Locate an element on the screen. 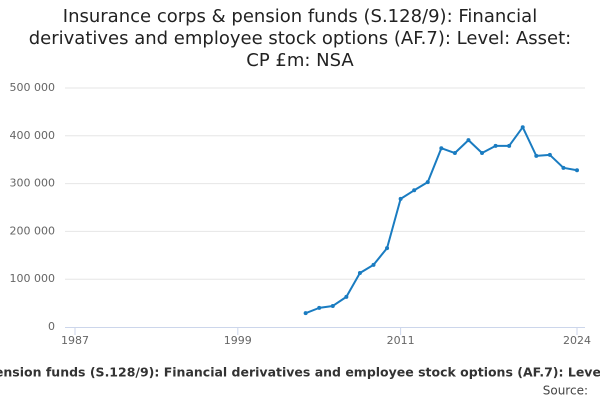 This screenshot has width=600, height=400. y-tick-label: 200 000 is located at coordinates (33, 230).